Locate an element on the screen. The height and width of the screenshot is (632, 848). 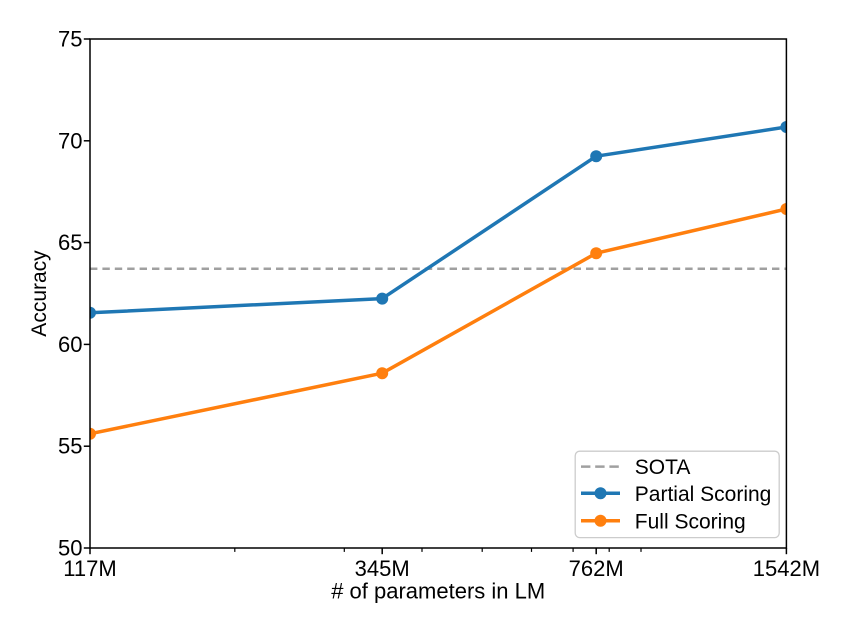
svg-text: 762M is located at coordinates (596, 568).